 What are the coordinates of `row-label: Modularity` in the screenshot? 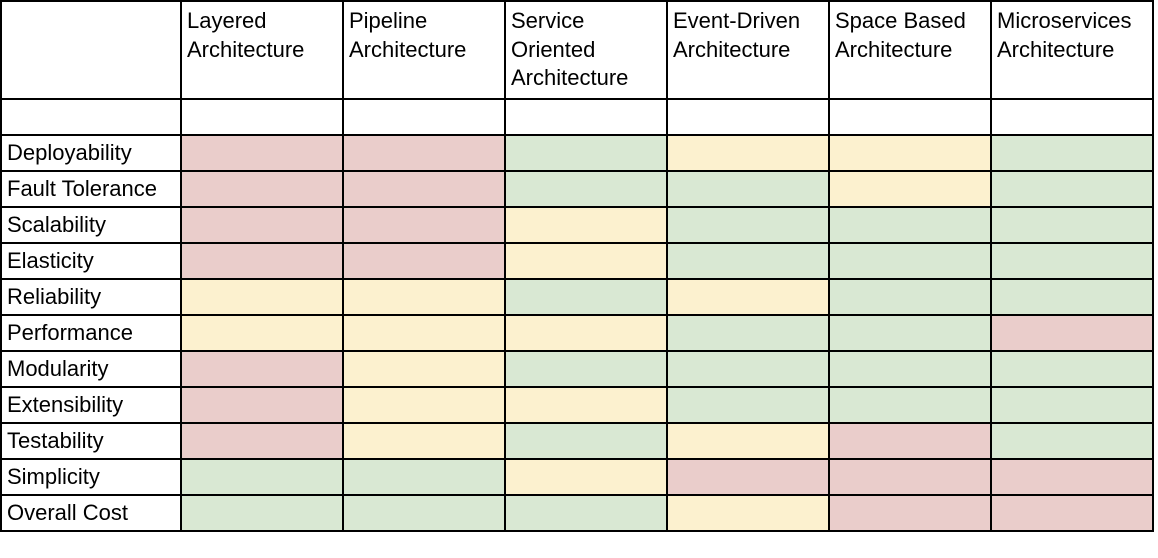 It's located at (91, 369).